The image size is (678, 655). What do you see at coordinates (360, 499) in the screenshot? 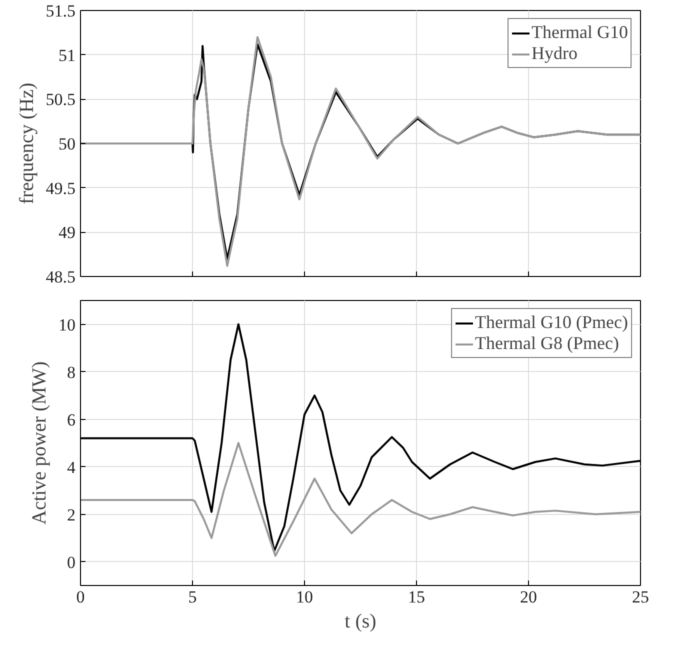
I see `line-series` at bounding box center [360, 499].